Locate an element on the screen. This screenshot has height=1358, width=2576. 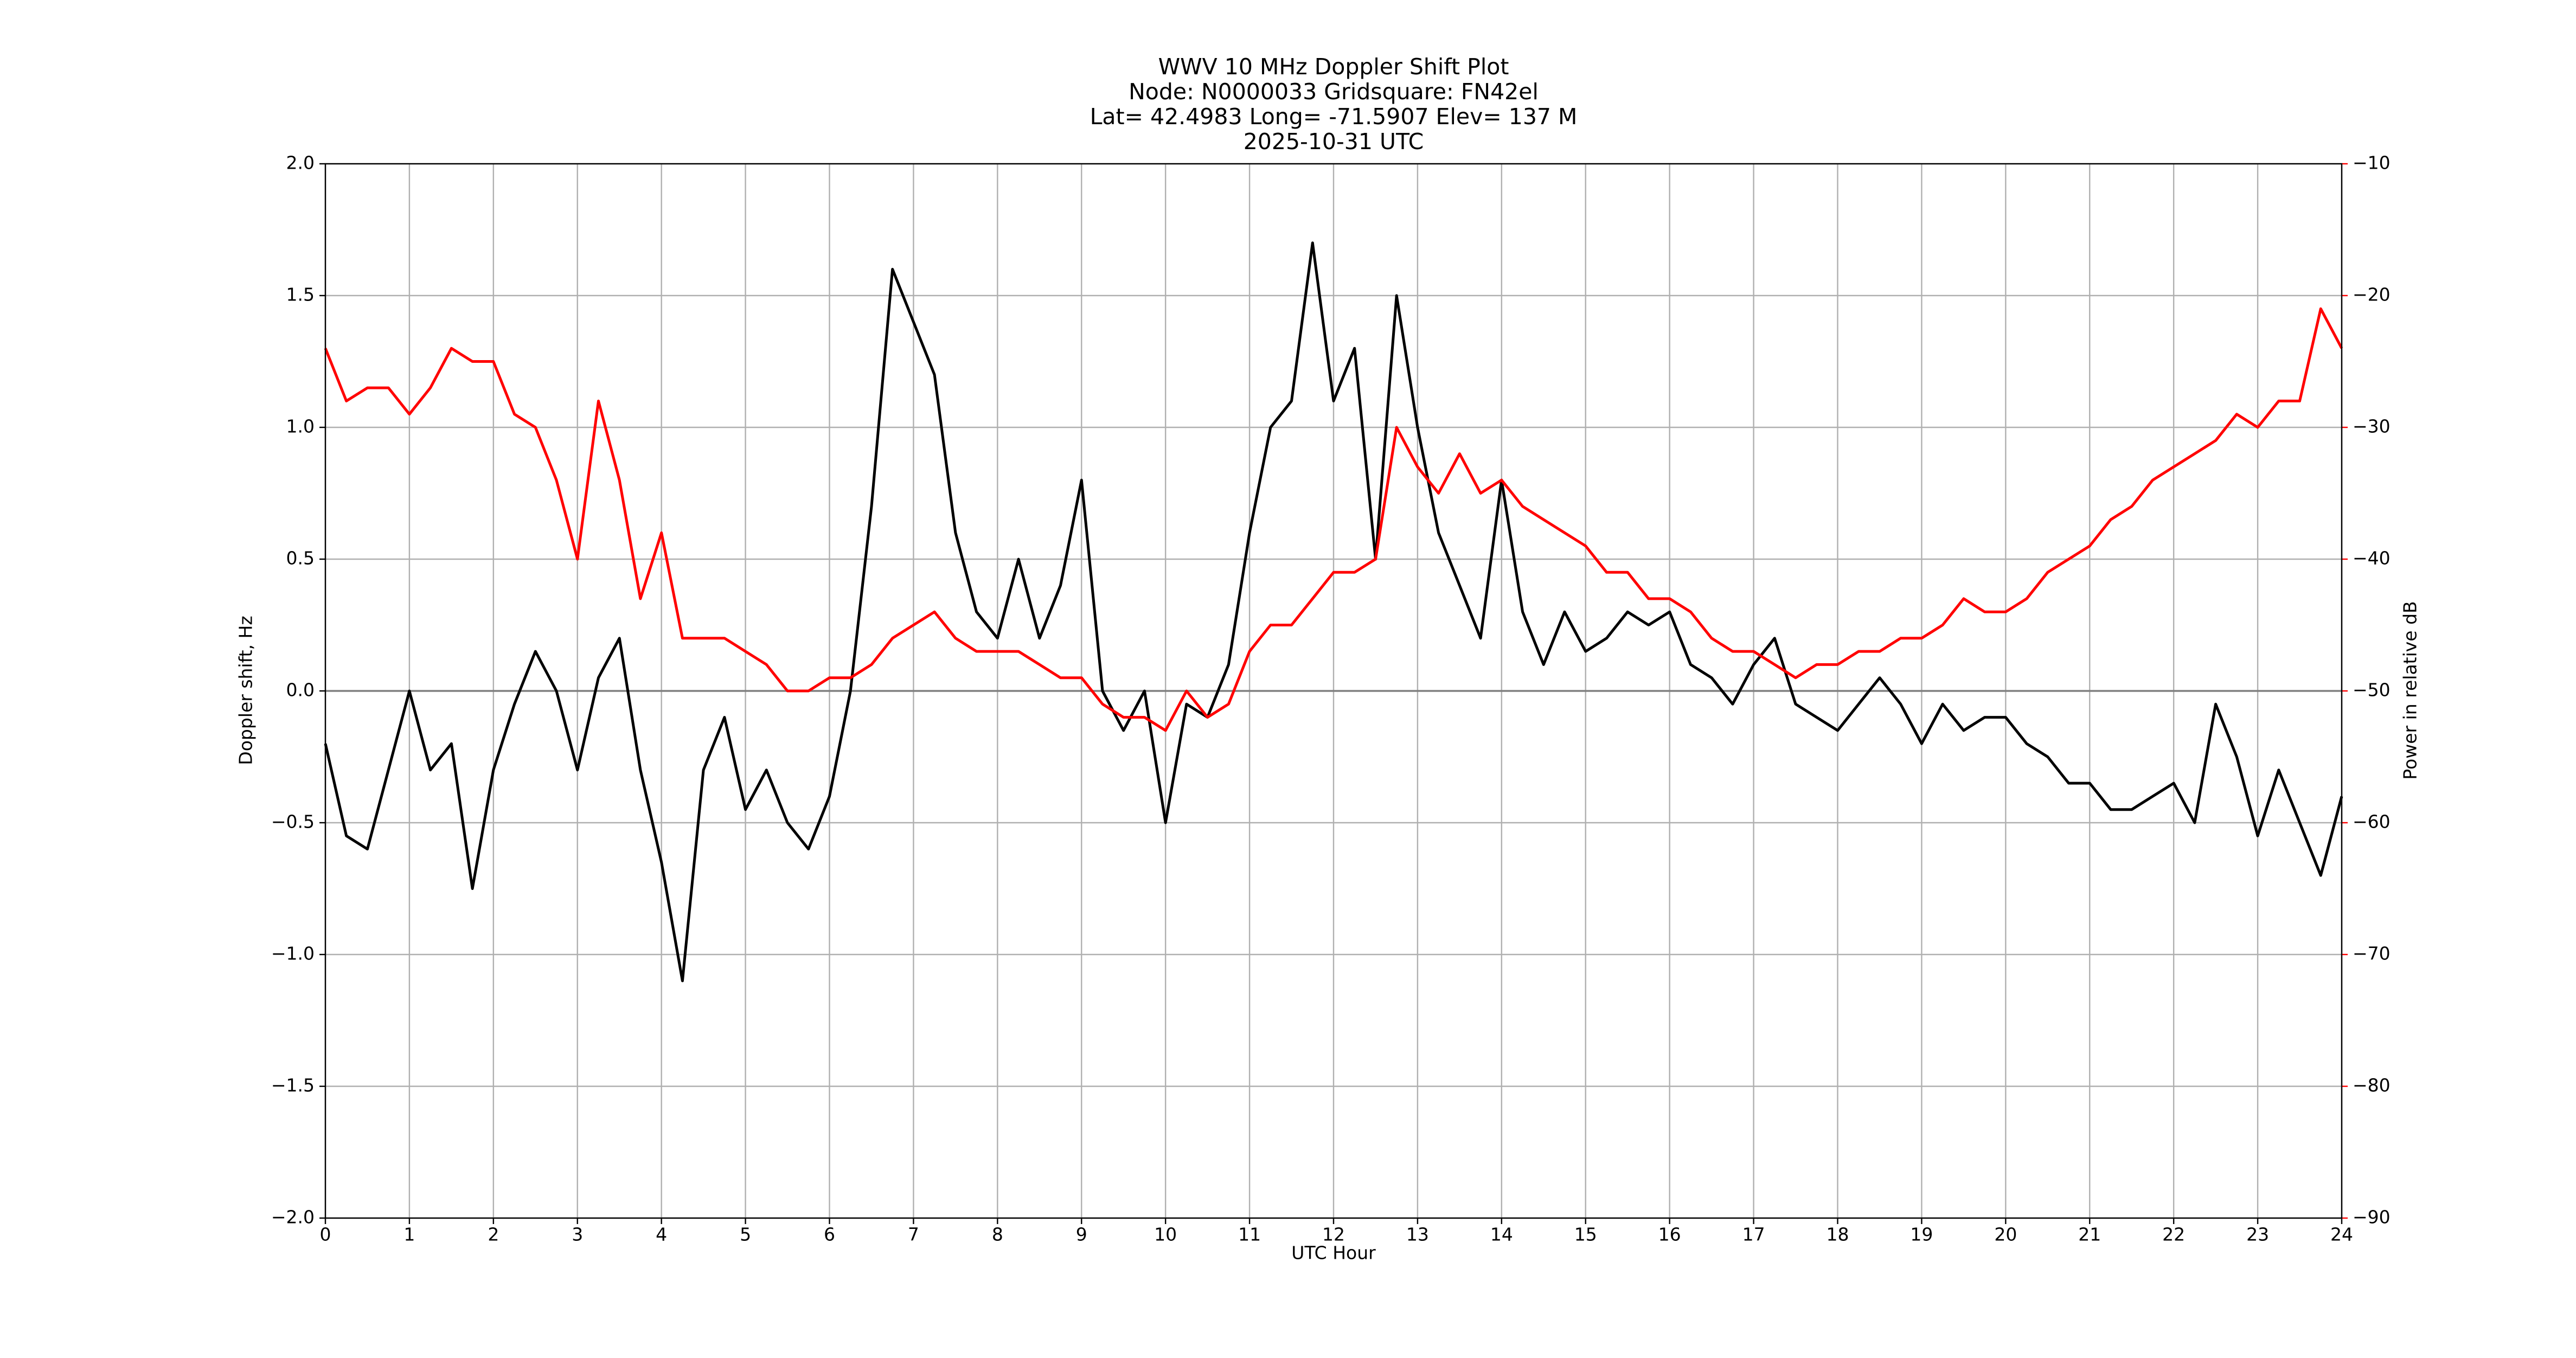
y2-tick-label: −30 is located at coordinates (2372, 426).